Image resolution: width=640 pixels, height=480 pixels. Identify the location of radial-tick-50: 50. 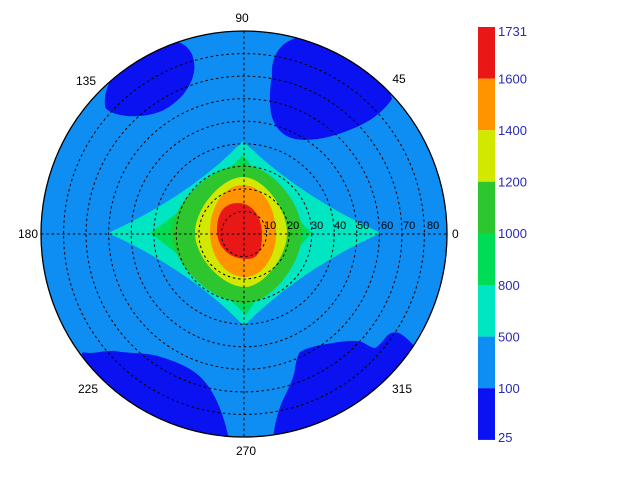
(363, 226).